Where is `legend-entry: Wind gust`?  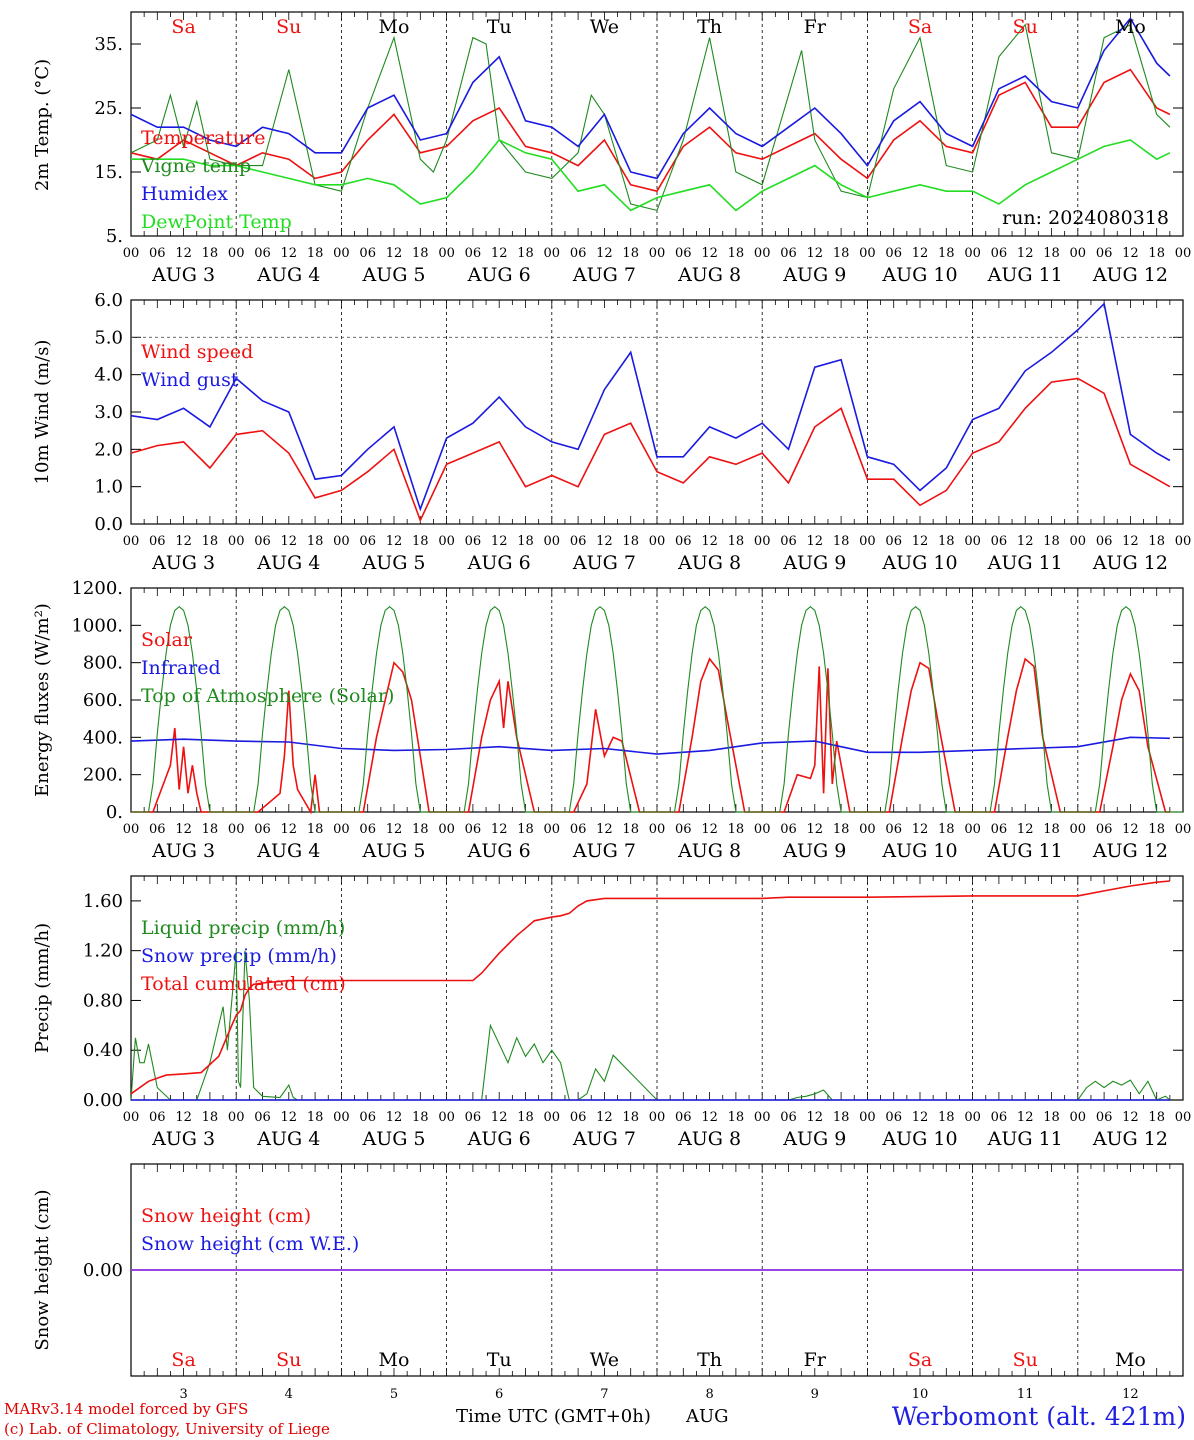 legend-entry: Wind gust is located at coordinates (190, 380).